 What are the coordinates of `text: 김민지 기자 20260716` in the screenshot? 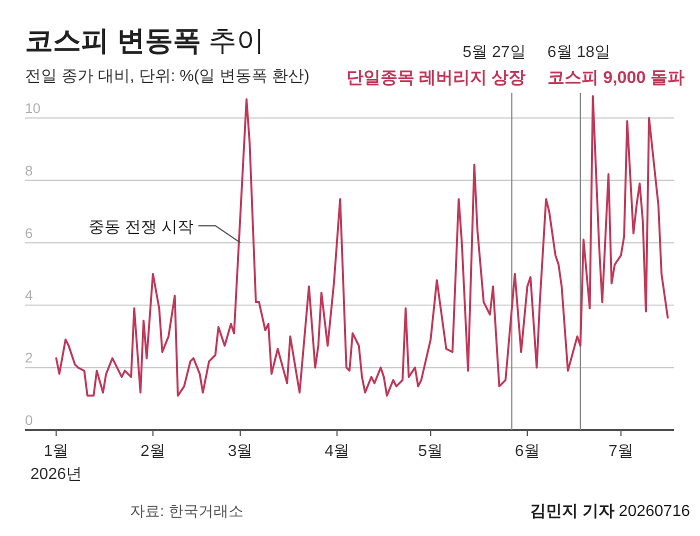 It's located at (610, 511).